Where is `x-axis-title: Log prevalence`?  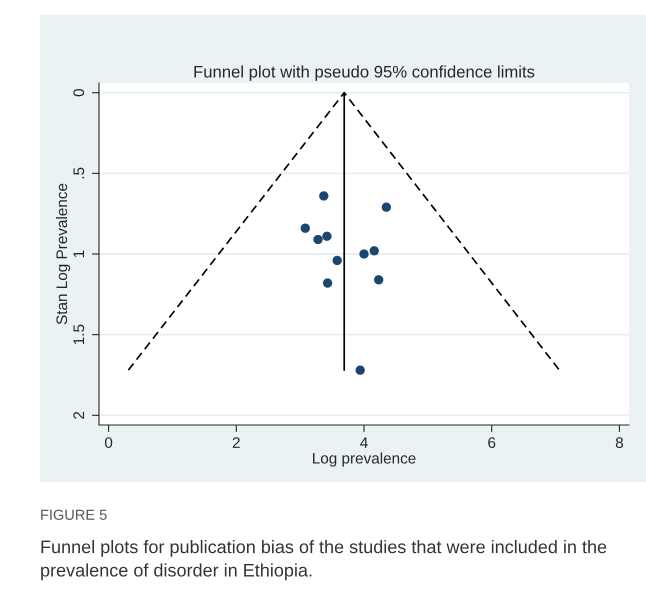 x-axis-title: Log prevalence is located at coordinates (364, 459).